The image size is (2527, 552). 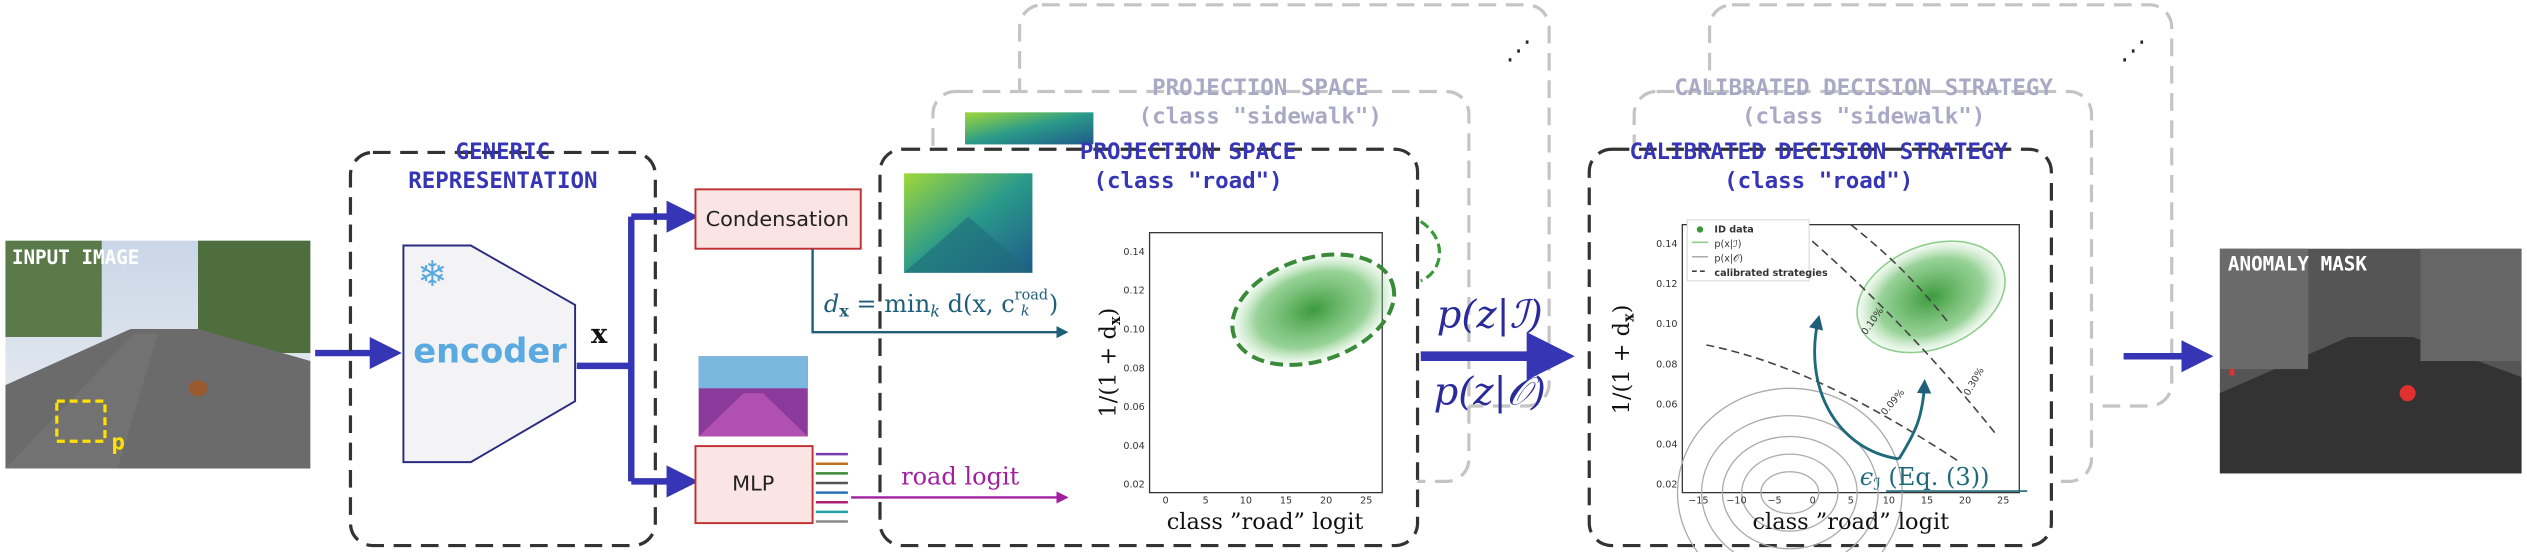 I want to click on formula-part: = min, so click(x=889, y=303).